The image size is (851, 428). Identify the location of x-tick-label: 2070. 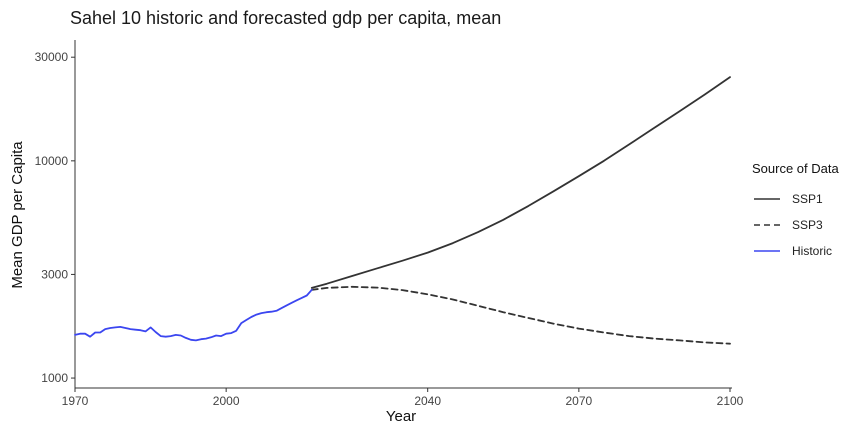
(578, 401).